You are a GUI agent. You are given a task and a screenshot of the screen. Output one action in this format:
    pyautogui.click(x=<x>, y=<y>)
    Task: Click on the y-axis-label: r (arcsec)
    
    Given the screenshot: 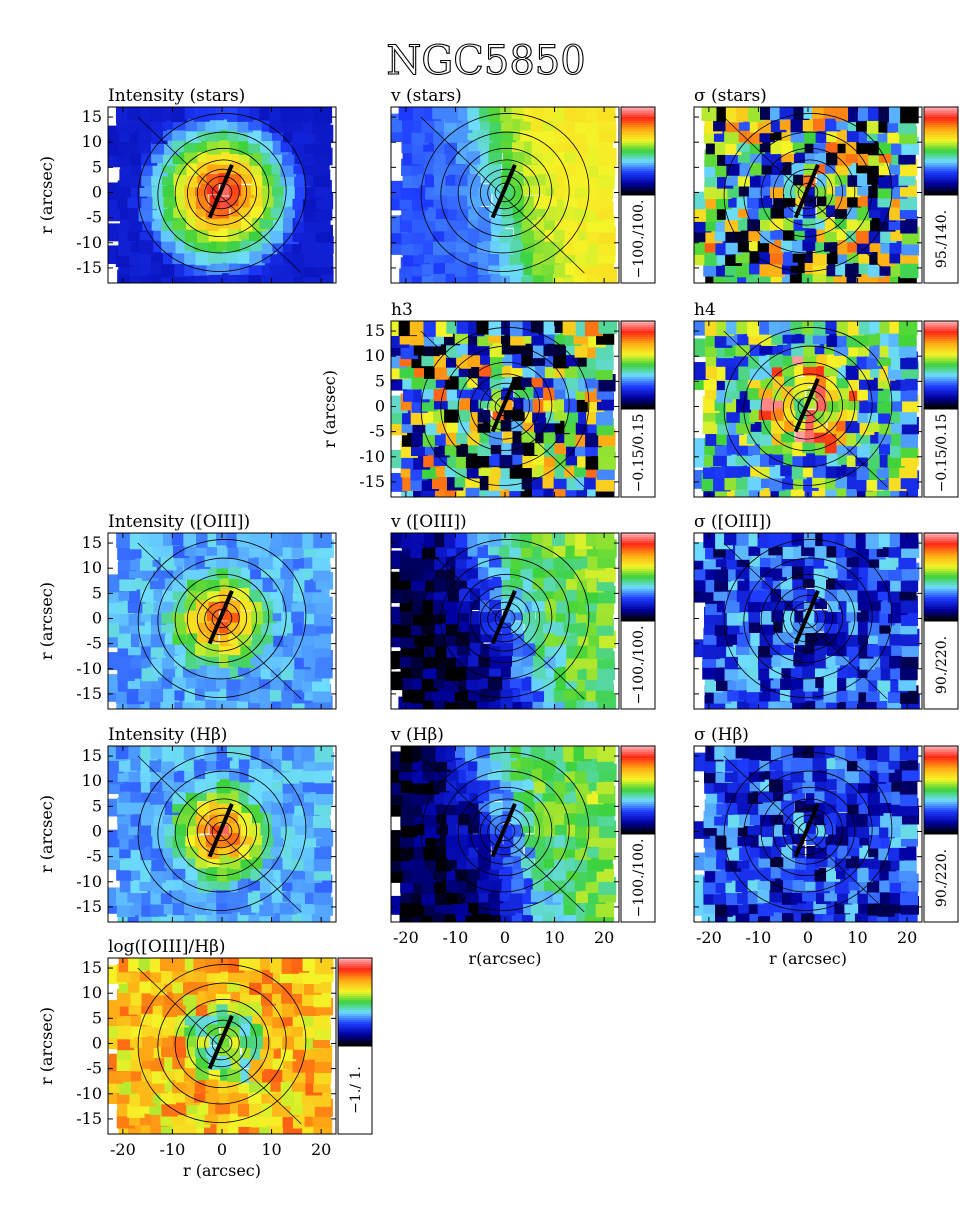 What is the action you would take?
    pyautogui.click(x=46, y=834)
    